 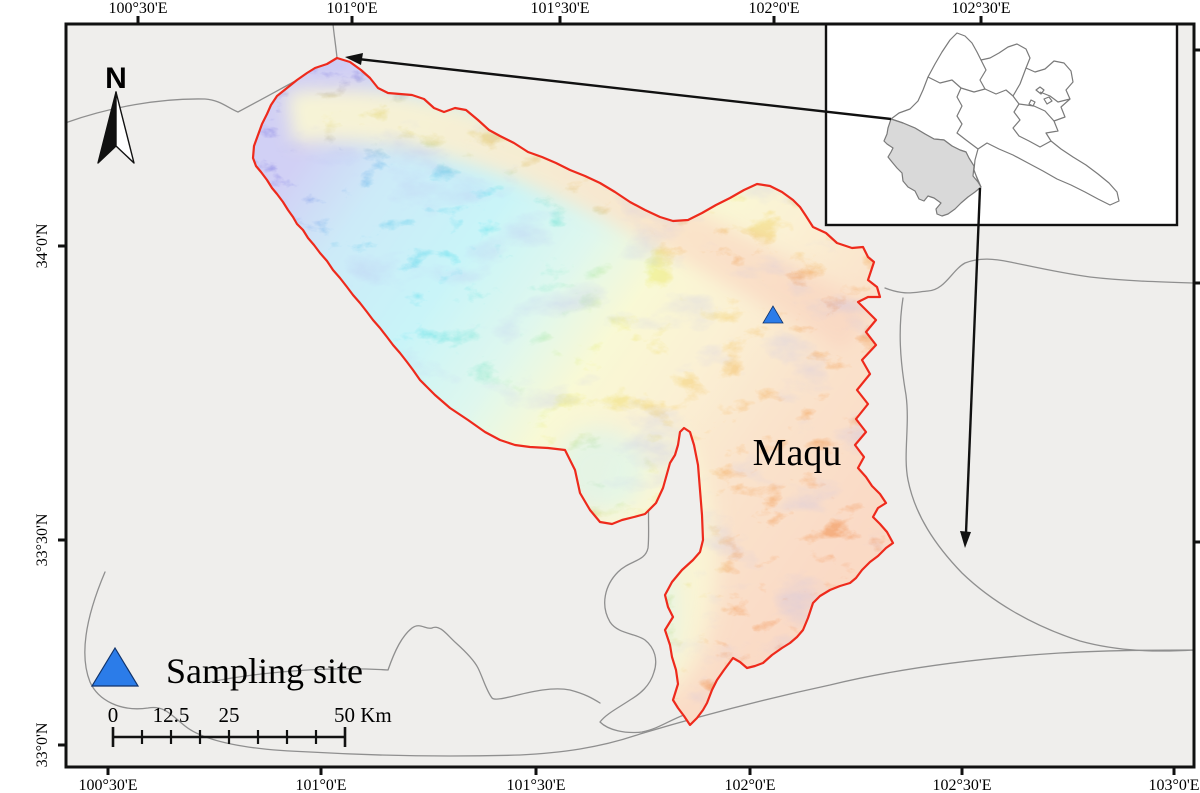 I want to click on scale-bar-end-label: 50 Km, so click(x=363, y=715).